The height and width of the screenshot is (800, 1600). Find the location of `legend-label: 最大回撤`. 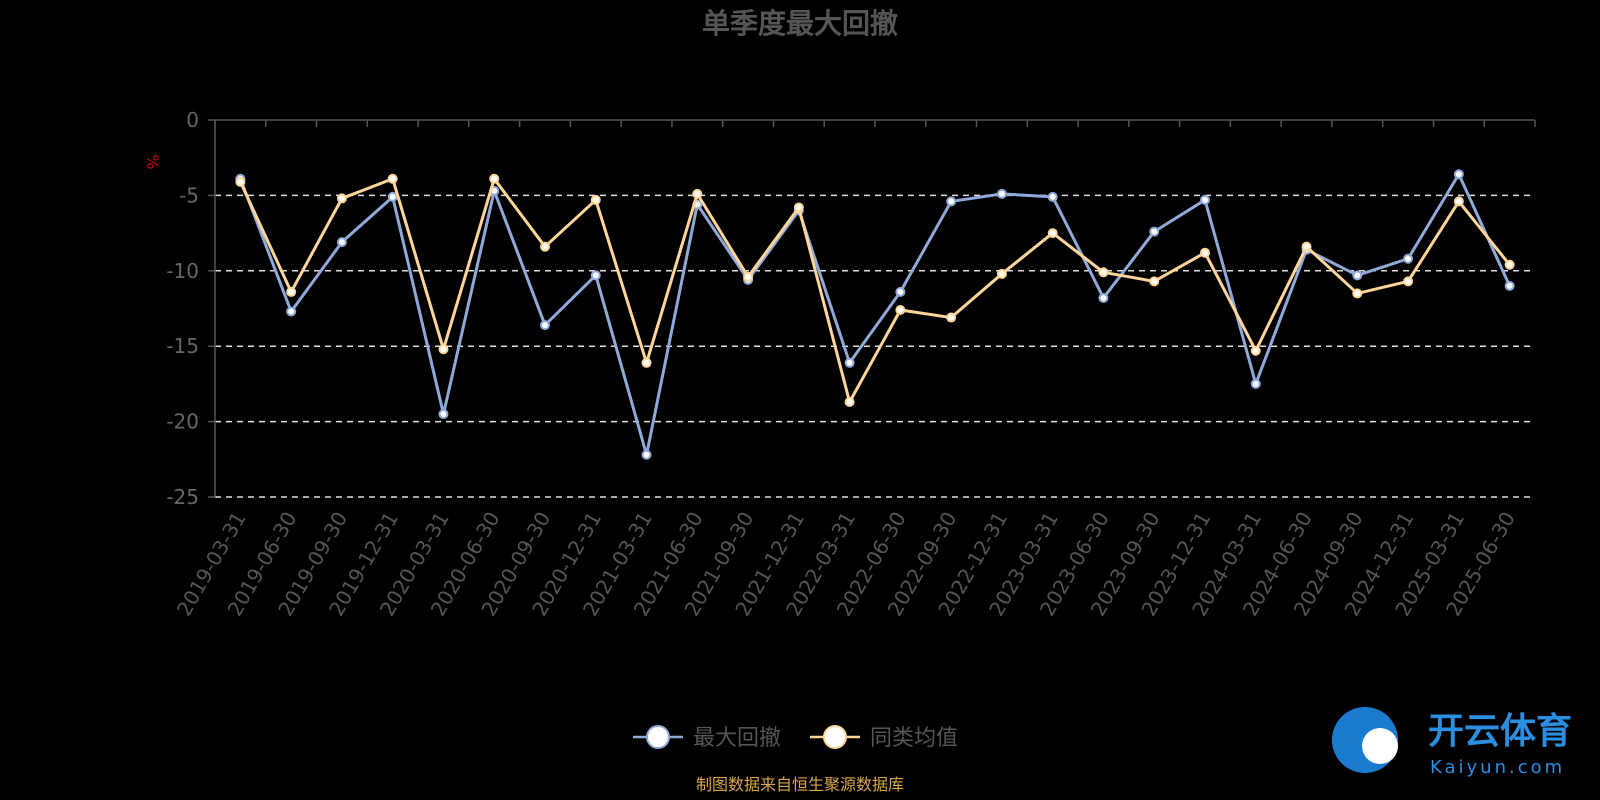

legend-label: 最大回撤 is located at coordinates (737, 738).